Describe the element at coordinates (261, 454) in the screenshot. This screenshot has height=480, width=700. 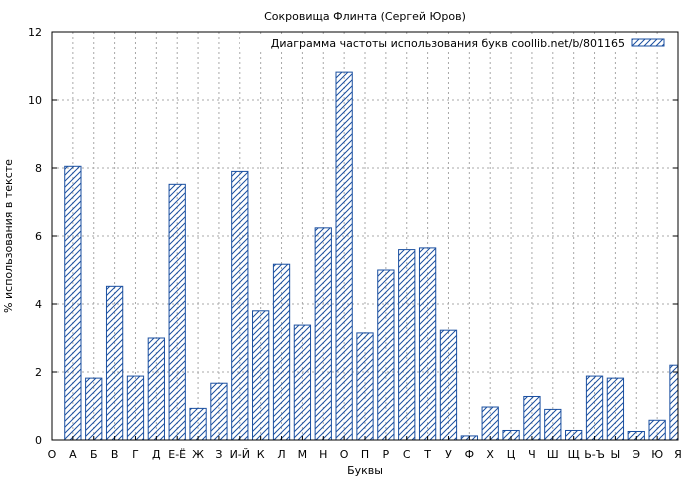
I see `x-tick-label: К` at that location.